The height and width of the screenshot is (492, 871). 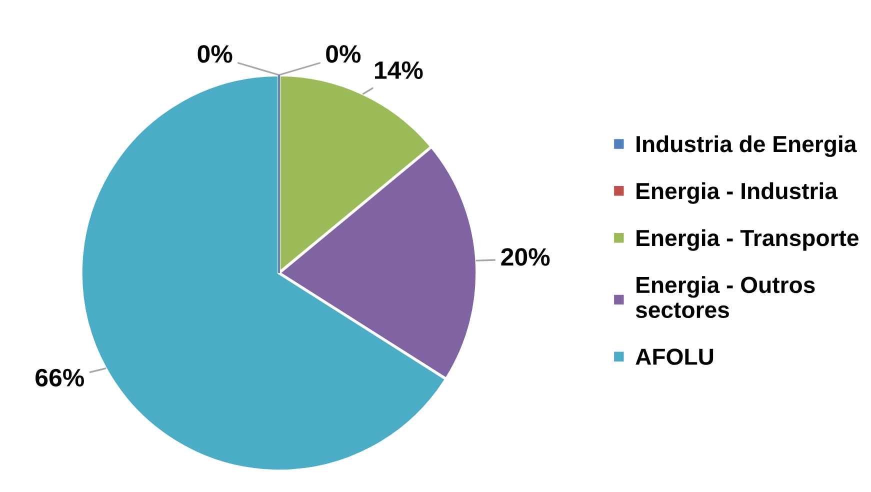 I want to click on legend-label: Energia - Transporte, so click(x=747, y=240).